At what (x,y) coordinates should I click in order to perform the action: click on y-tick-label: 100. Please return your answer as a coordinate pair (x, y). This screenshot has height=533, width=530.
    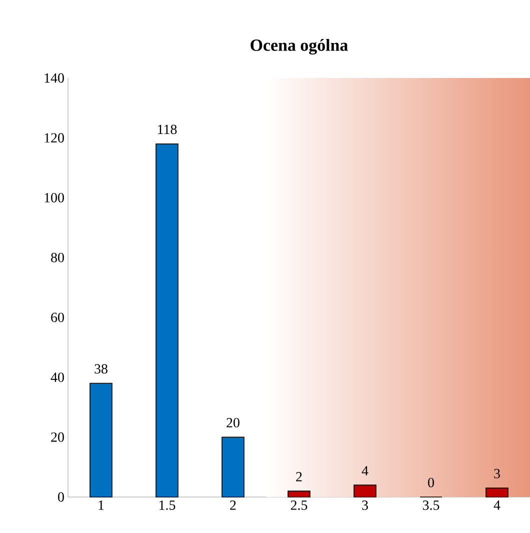
    Looking at the image, I should click on (54, 197).